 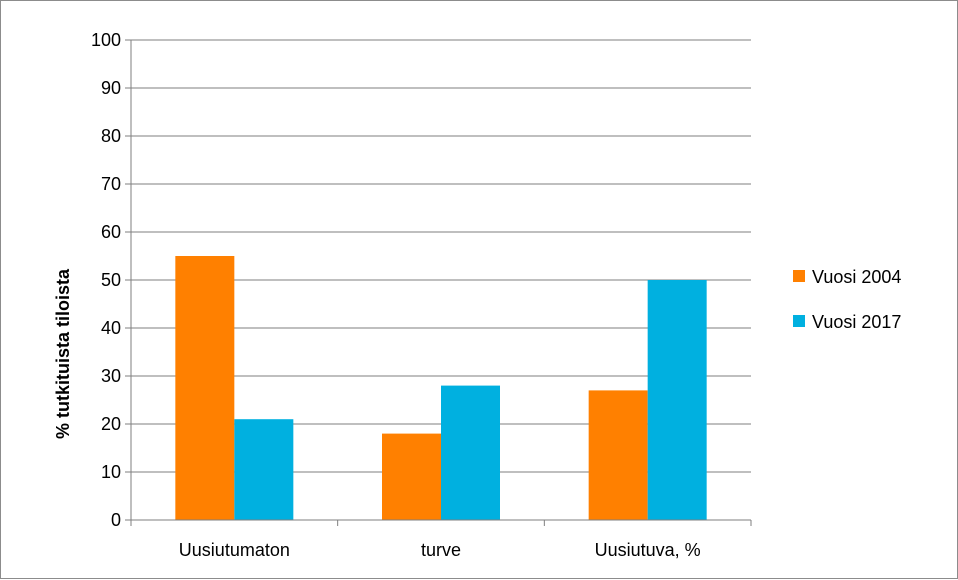 I want to click on y-tick-label: 90, so click(x=111, y=88).